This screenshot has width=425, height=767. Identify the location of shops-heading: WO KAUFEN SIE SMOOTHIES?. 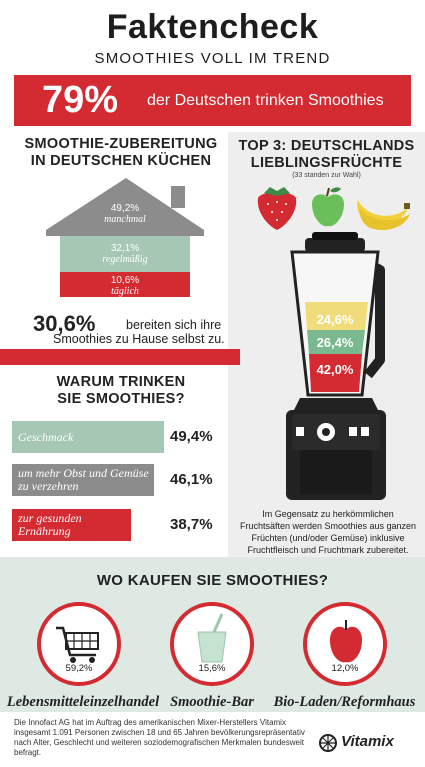
(212, 580).